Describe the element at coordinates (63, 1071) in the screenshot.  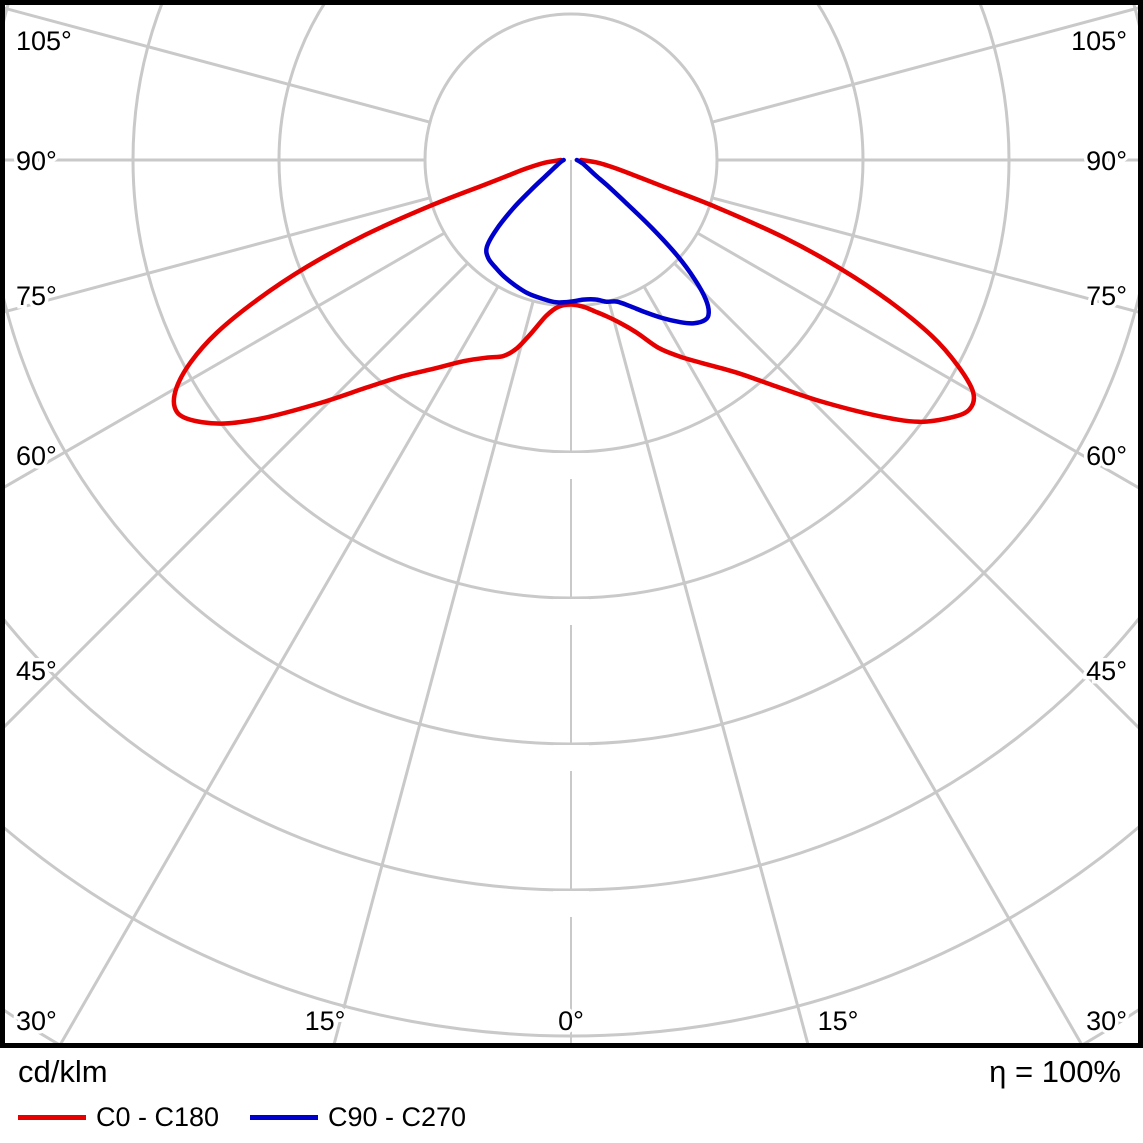
I see `radial-unit-label: cd/klm` at that location.